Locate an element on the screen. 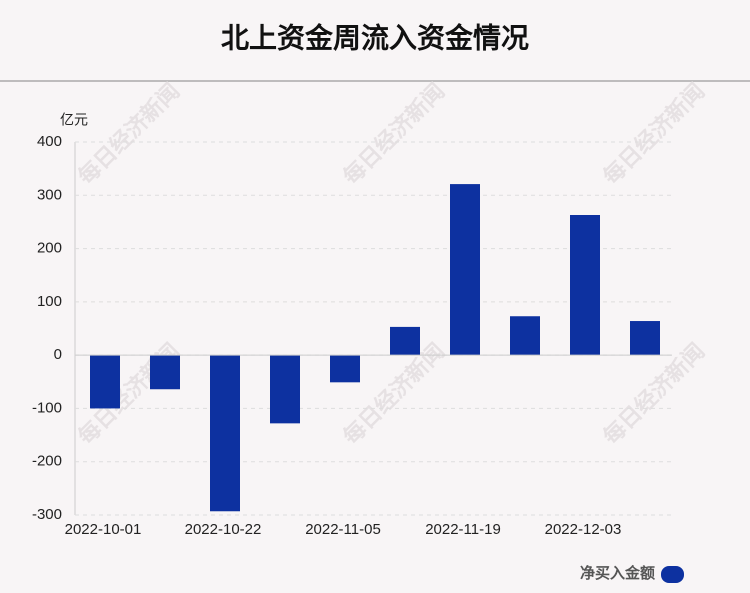 This screenshot has width=750, height=593. y-tick-label: -300 is located at coordinates (47, 514).